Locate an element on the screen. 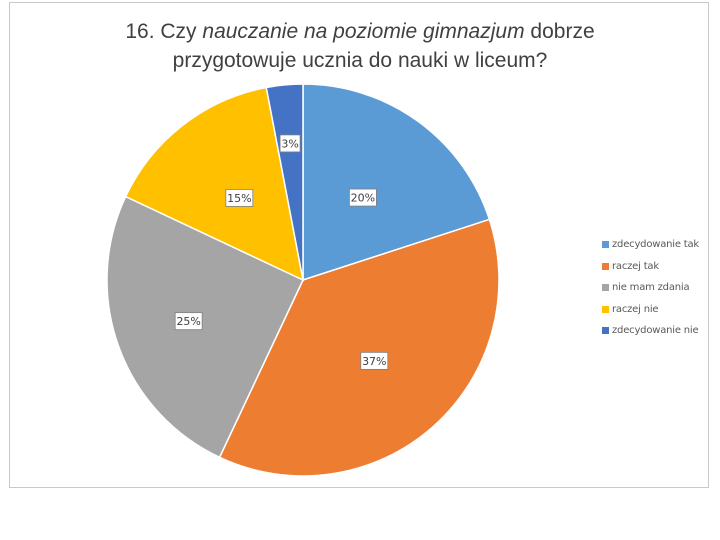  chart-title-part: przygotowuje ucznia do nauki w liceum? is located at coordinates (360, 60).